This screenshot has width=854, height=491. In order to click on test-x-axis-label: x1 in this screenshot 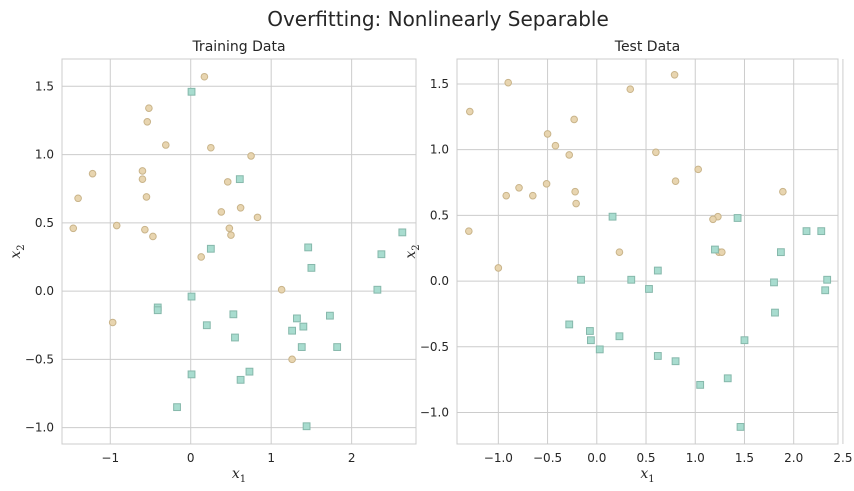, I will do `click(647, 475)`.